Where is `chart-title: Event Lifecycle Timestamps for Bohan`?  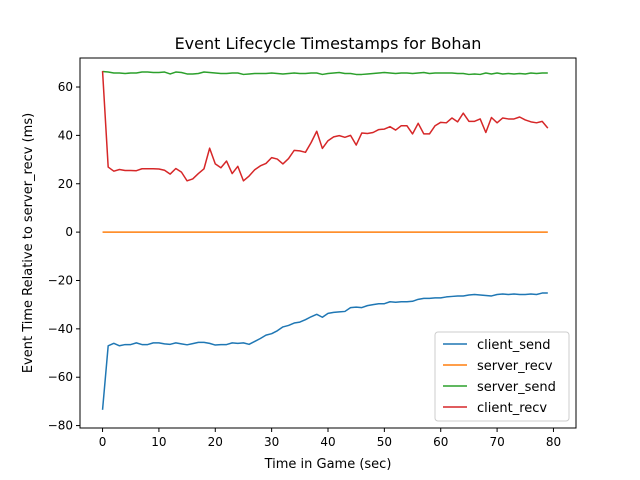
chart-title: Event Lifecycle Timestamps for Bohan is located at coordinates (328, 43).